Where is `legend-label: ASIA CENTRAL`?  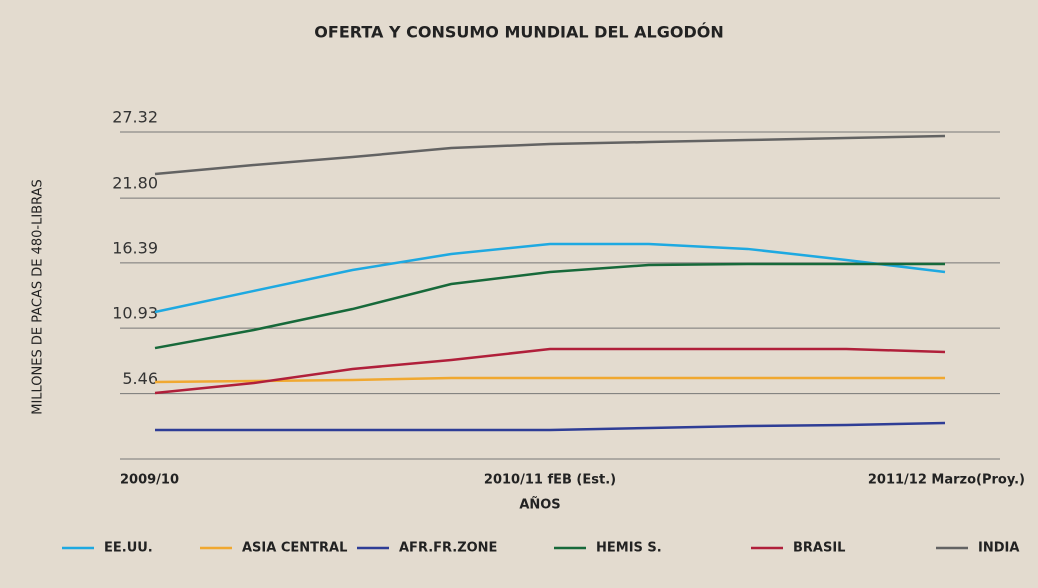
legend-label: ASIA CENTRAL is located at coordinates (294, 548).